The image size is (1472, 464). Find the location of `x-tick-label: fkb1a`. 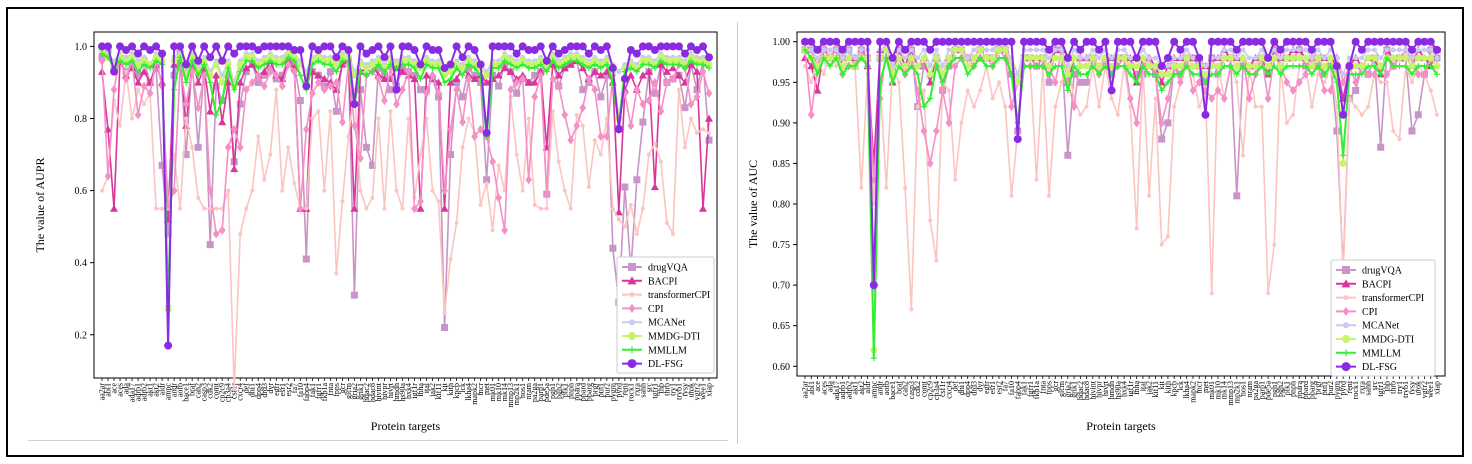

x-tick-label: fkb1a is located at coordinates (1036, 390).